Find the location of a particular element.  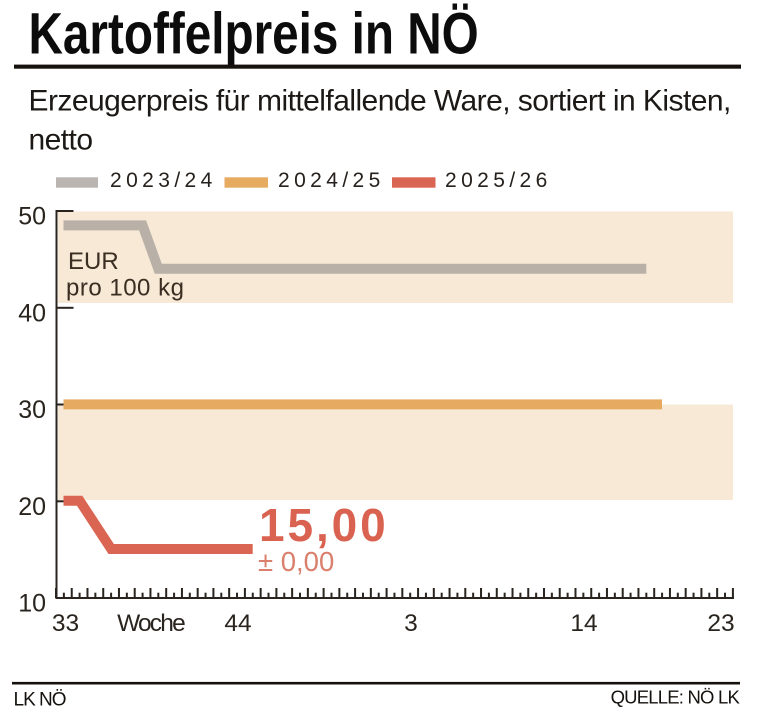

svg-text: 14 is located at coordinates (583, 623).